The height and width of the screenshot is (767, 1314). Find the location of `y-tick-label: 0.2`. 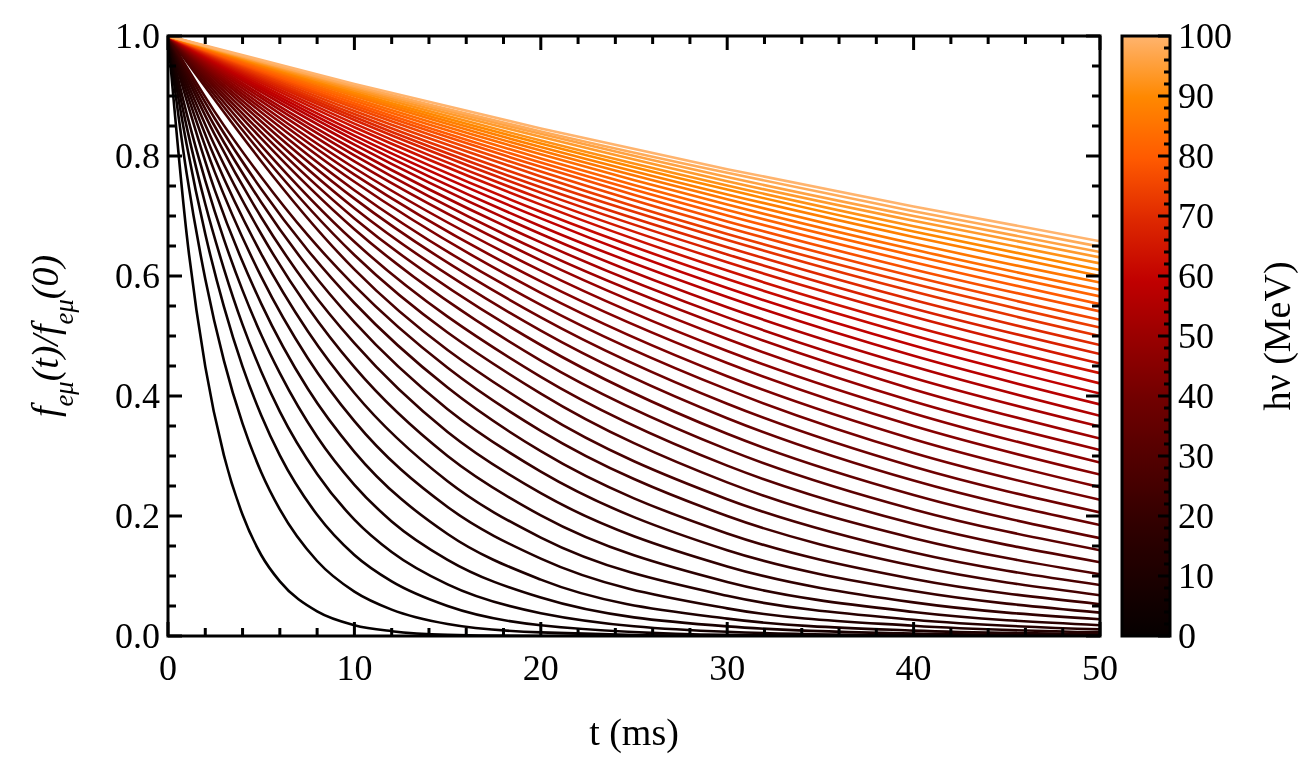

y-tick-label: 0.2 is located at coordinates (137, 516).